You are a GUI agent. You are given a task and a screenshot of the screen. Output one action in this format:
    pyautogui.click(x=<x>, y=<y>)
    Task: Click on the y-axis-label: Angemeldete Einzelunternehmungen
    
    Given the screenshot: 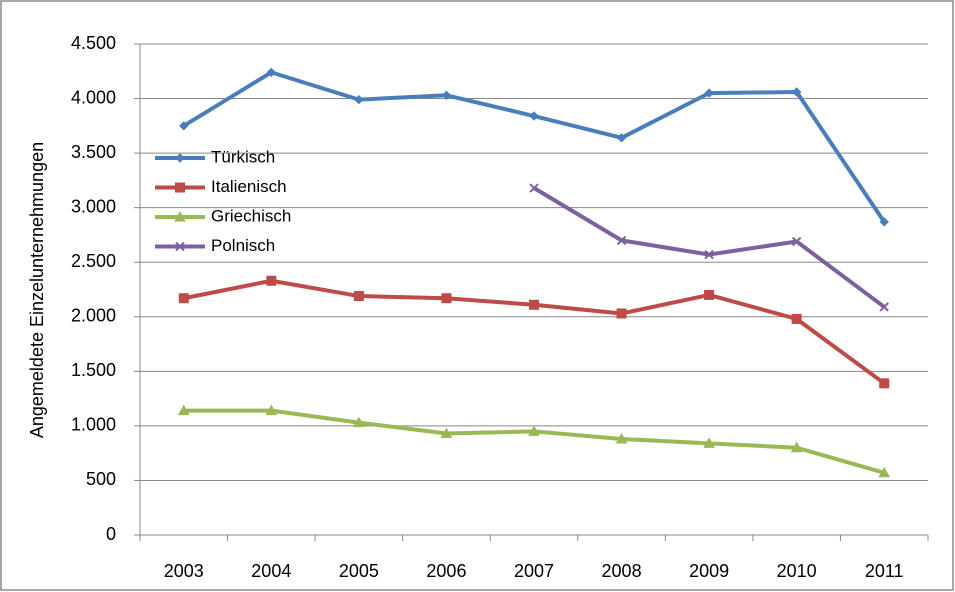 What is the action you would take?
    pyautogui.click(x=37, y=290)
    